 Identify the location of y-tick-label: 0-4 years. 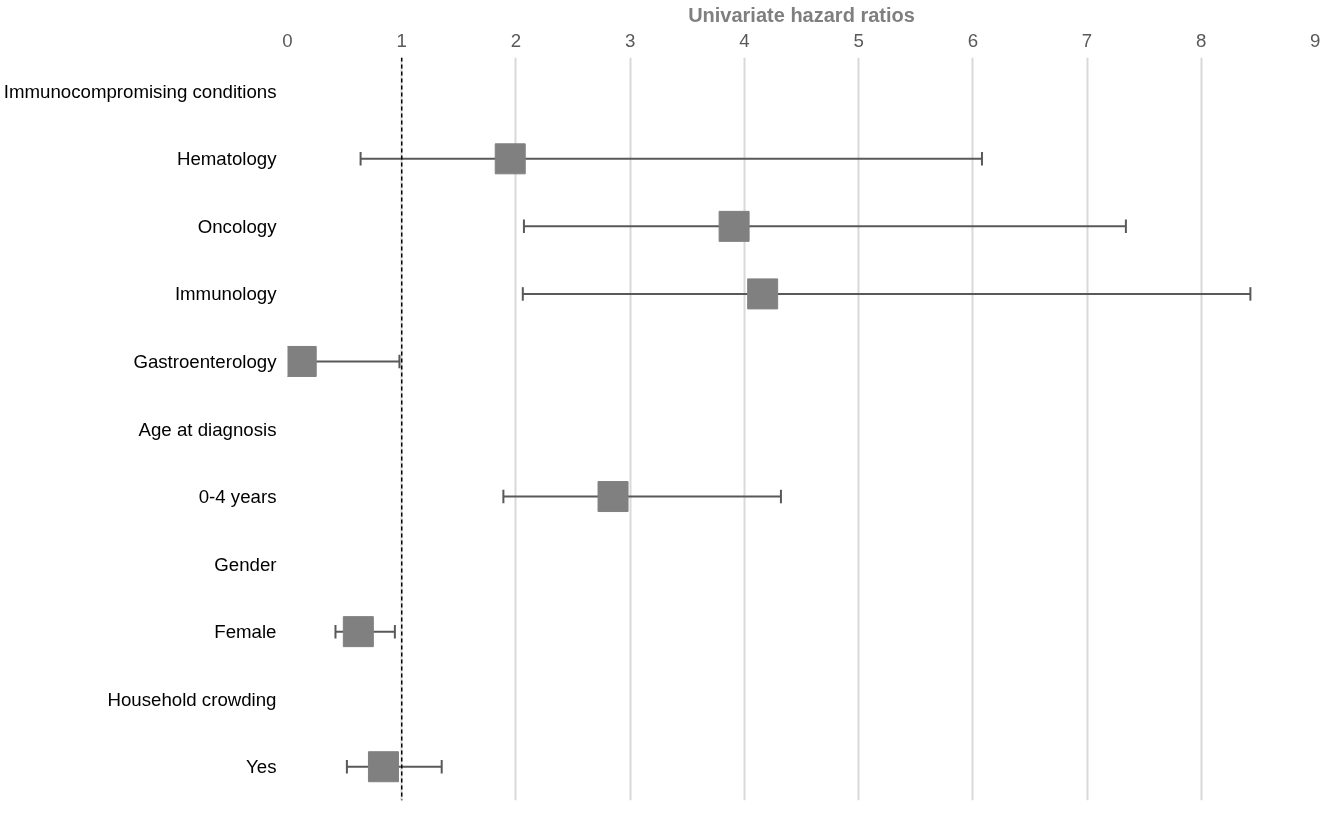
(237, 497).